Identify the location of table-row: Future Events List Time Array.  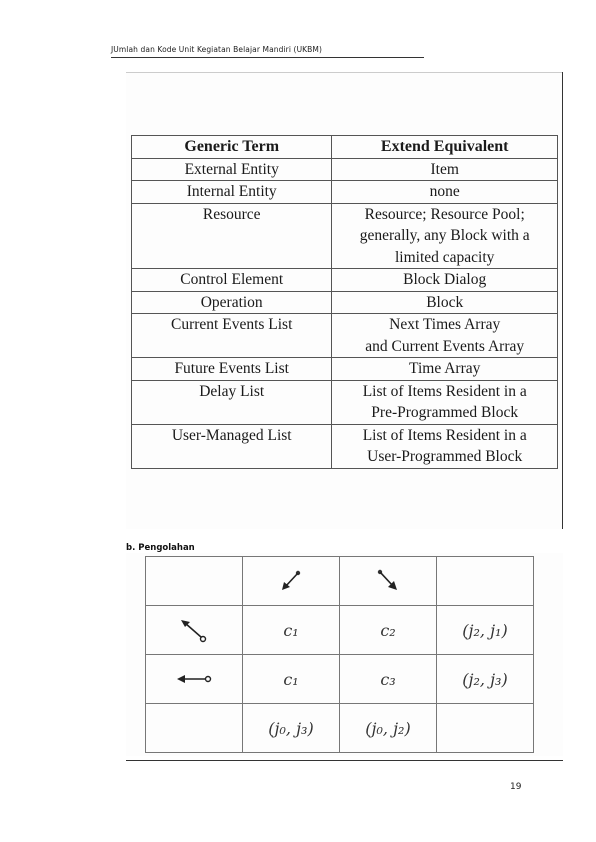
(344, 369).